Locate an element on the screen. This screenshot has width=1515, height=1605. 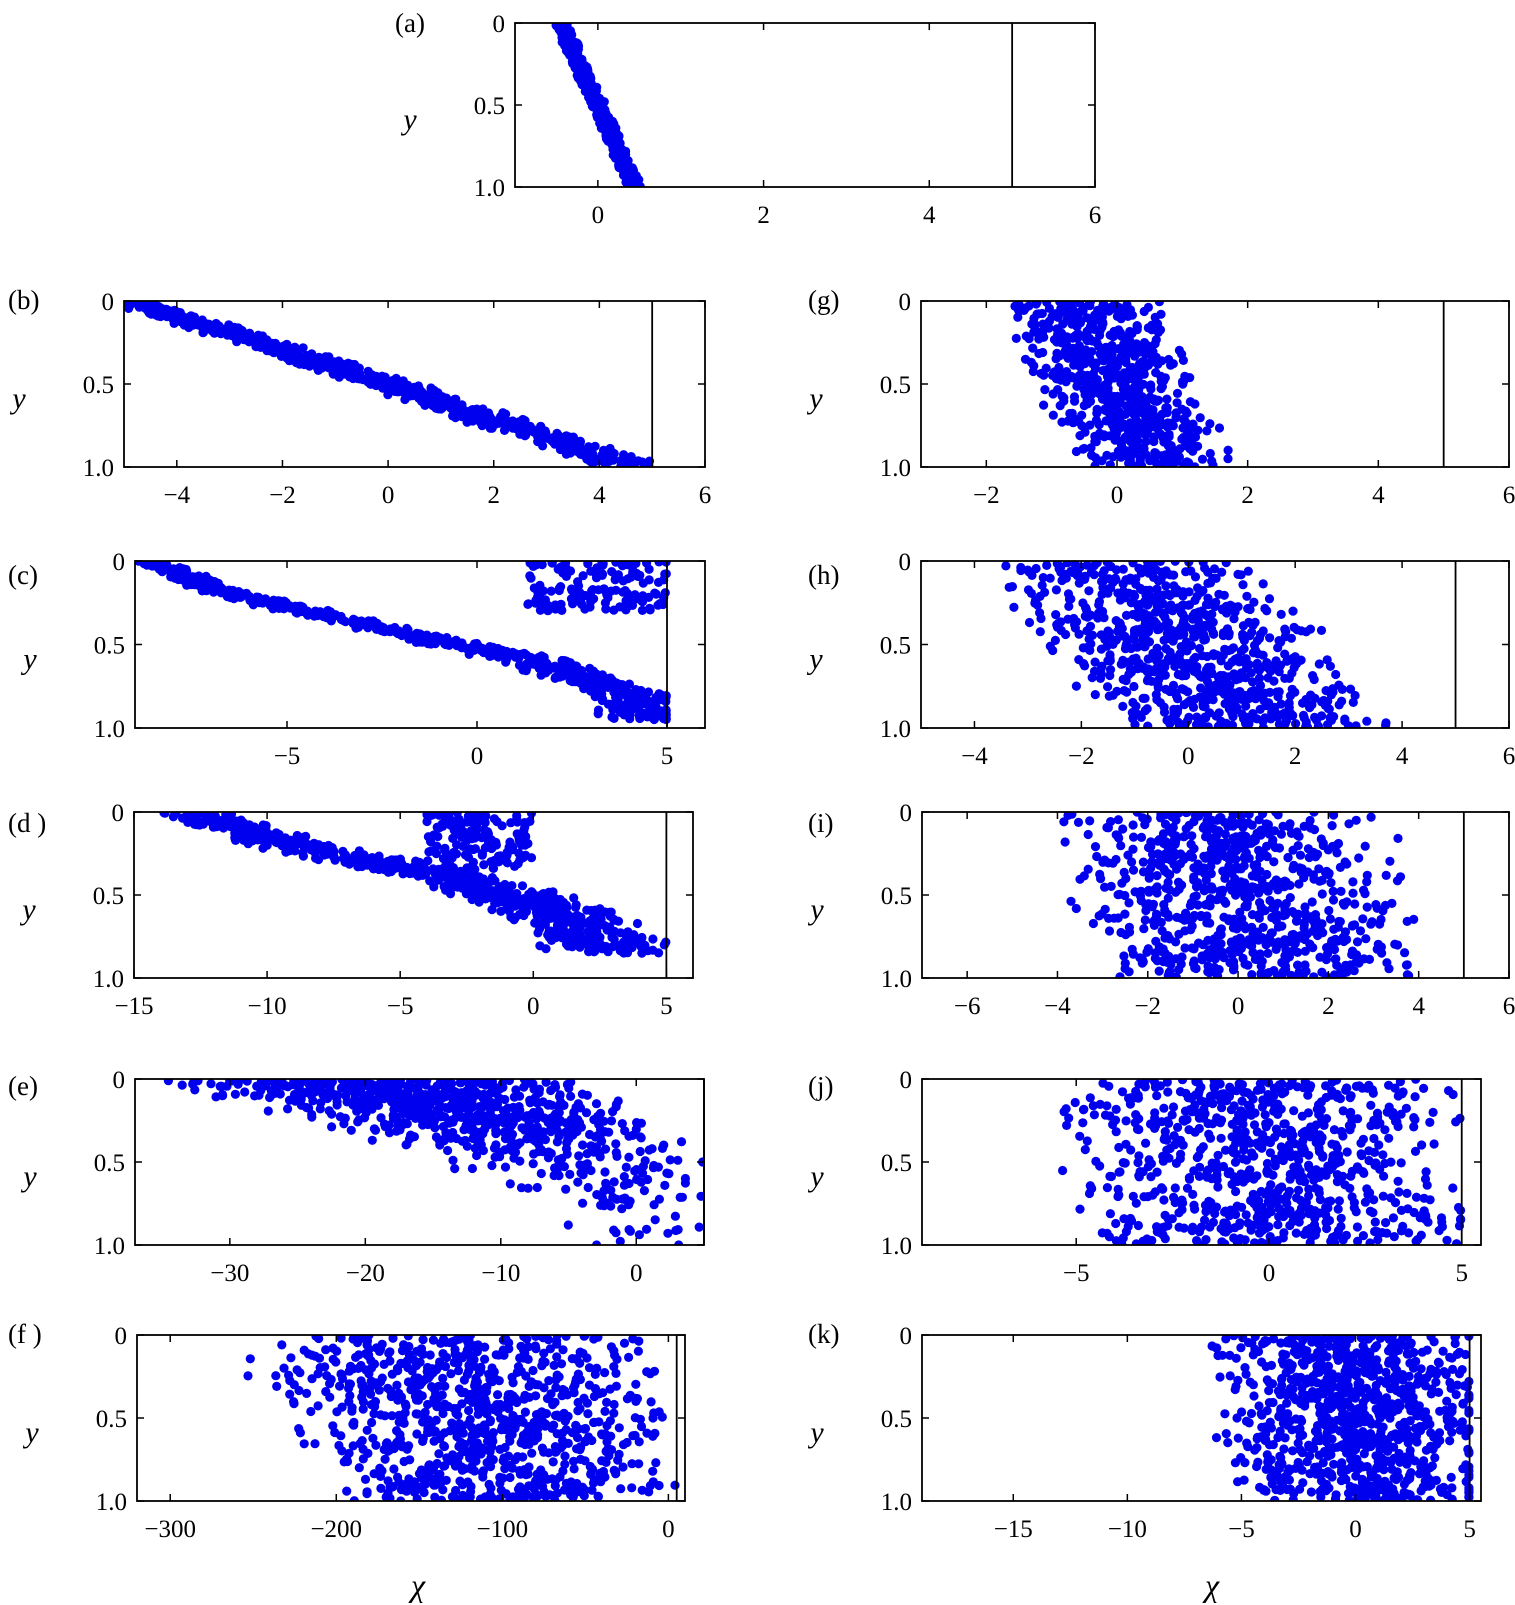
x-axis-label: χ is located at coordinates (417, 1585).